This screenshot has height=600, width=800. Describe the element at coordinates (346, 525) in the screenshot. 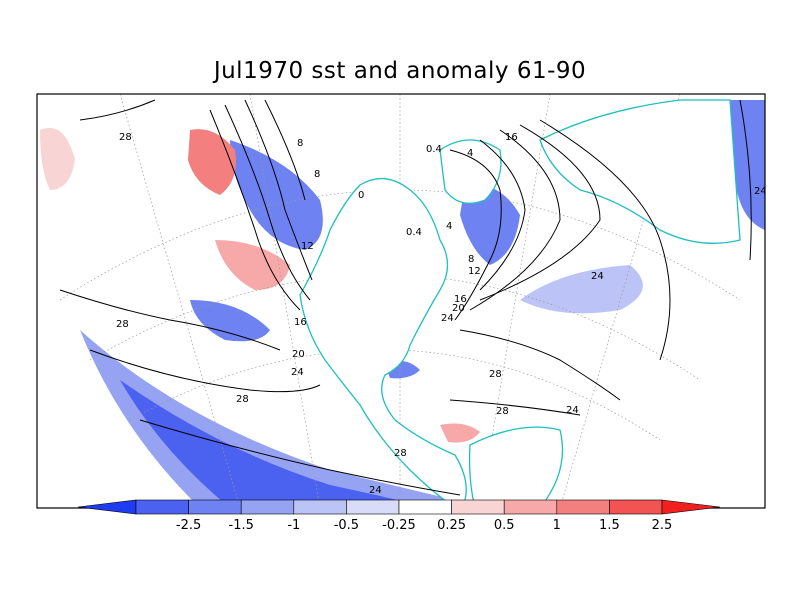

I see `colorbar-tick-label: -0.5` at that location.